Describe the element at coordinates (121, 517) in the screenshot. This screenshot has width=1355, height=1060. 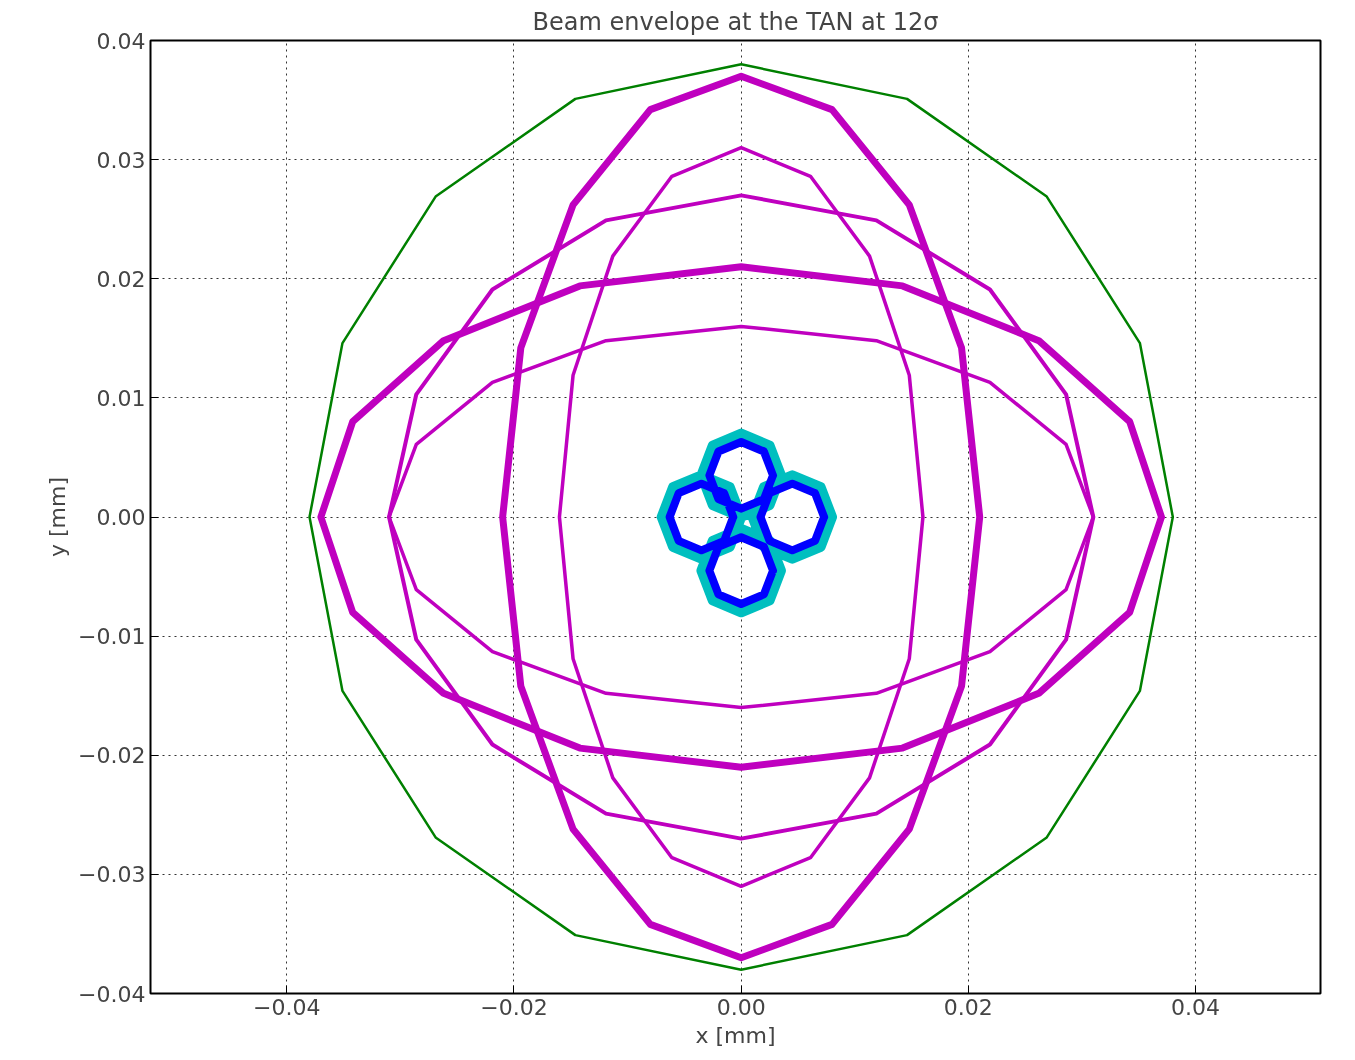
I see `y-tick-label: 0.00` at that location.